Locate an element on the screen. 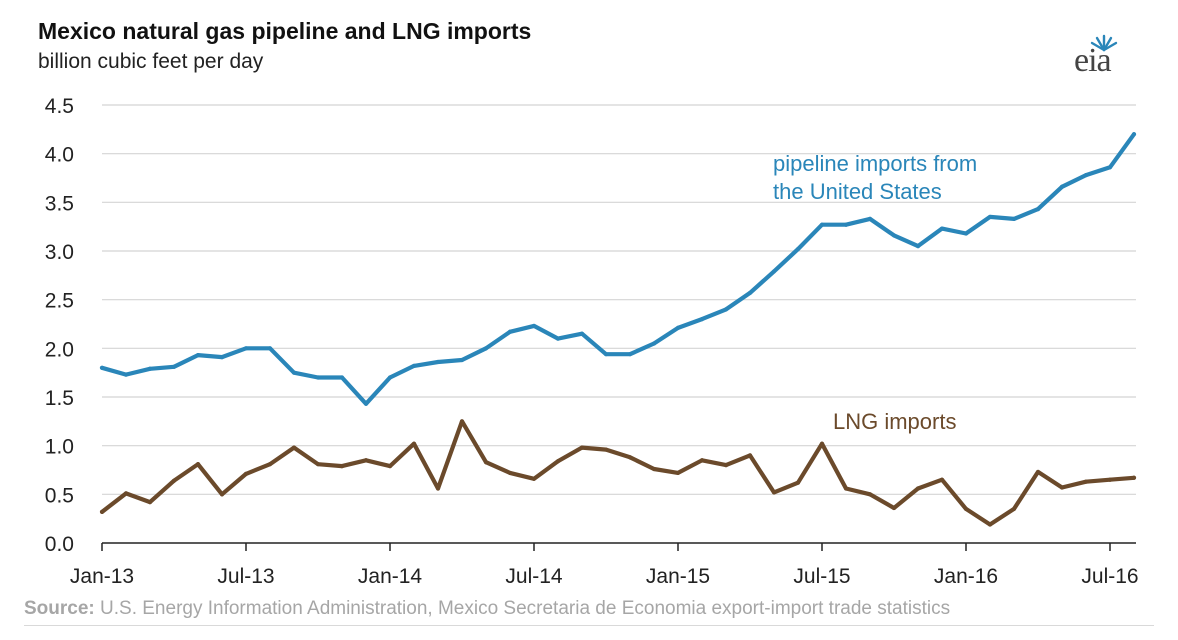  y-tick-label: 4.5 is located at coordinates (59, 106).